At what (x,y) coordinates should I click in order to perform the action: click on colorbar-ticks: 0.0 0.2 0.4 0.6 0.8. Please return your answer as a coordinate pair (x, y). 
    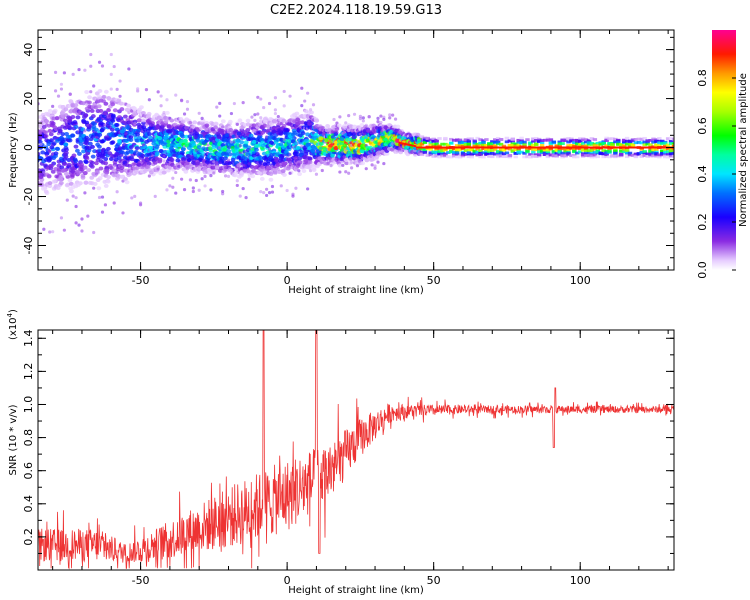
    Looking at the image, I should click on (716, 174).